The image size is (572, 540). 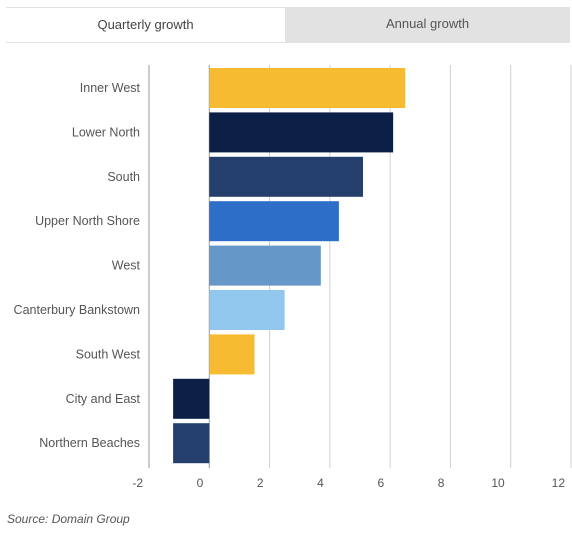 What do you see at coordinates (89, 443) in the screenshot?
I see `category-label: Northern Beaches` at bounding box center [89, 443].